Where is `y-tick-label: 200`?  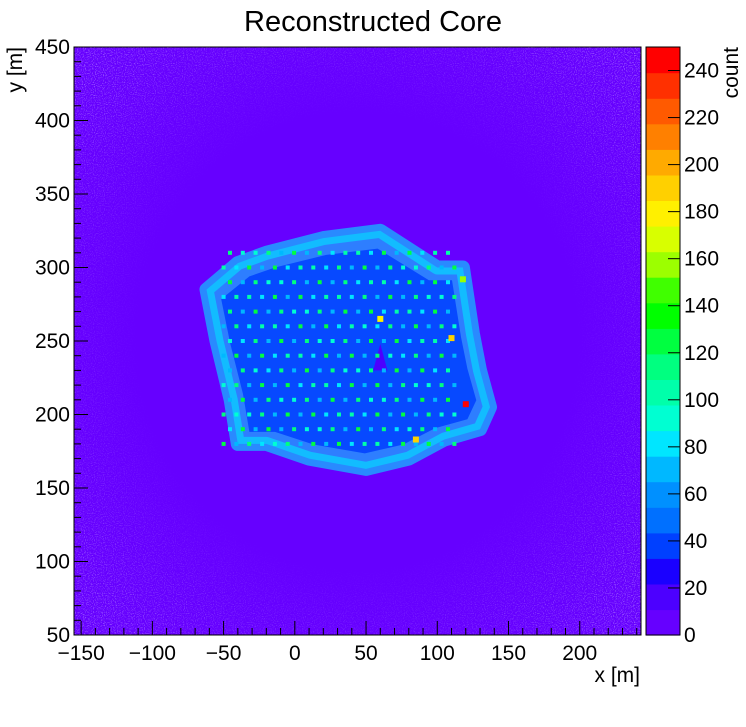
y-tick-label: 200 is located at coordinates (52, 415).